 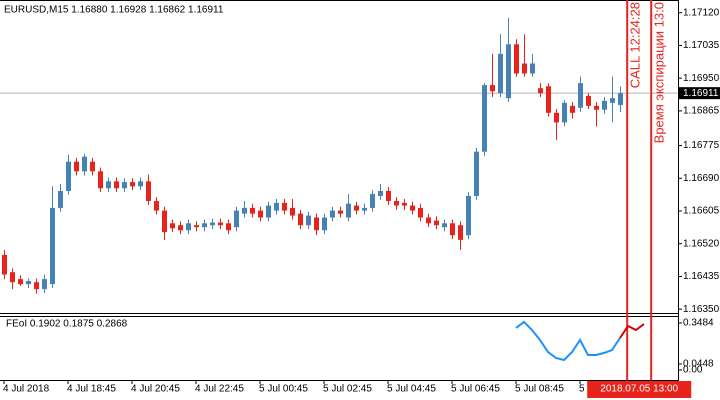 What do you see at coordinates (701, 276) in the screenshot?
I see `y-tick-label: 1.16435` at bounding box center [701, 276].